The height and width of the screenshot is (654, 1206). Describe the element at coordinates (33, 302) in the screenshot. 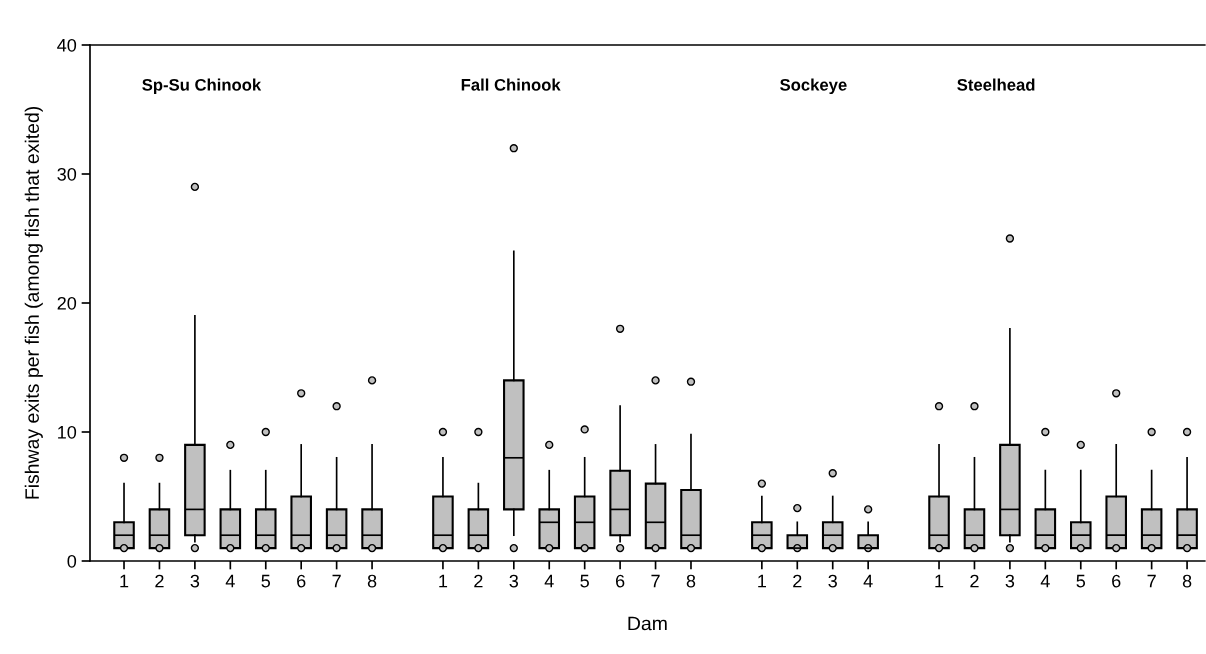

I see `y-axis-title: Fishway exits per fish (among fish that exited)` at that location.